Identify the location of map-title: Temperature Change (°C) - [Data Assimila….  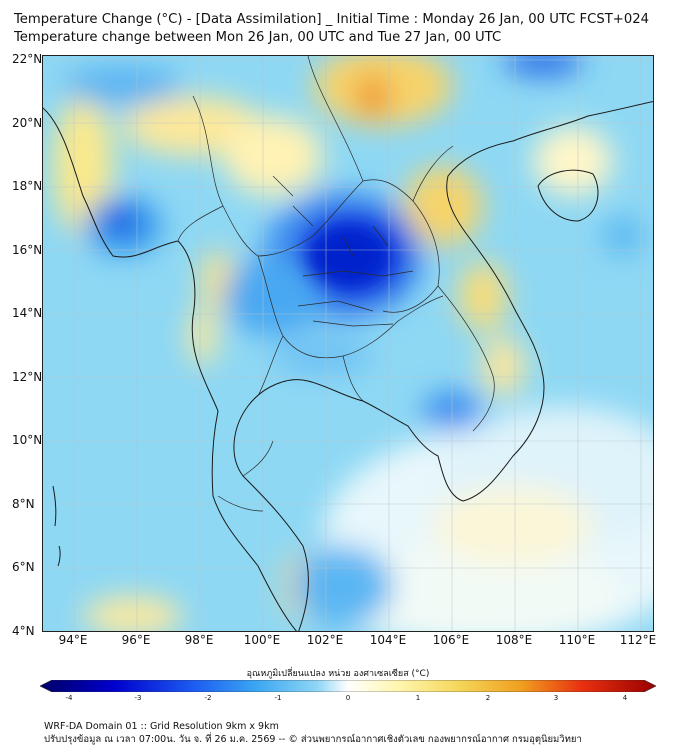
(331, 19).